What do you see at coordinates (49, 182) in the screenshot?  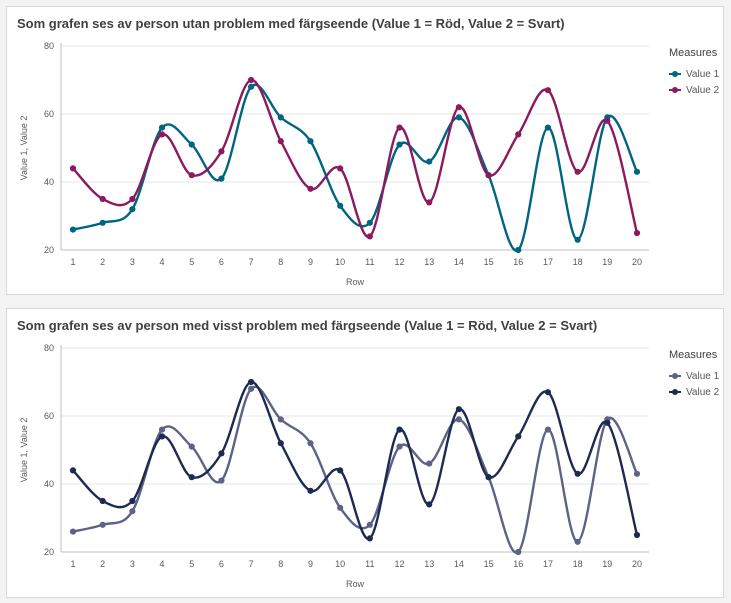 I see `y-tick-label: 40` at bounding box center [49, 182].